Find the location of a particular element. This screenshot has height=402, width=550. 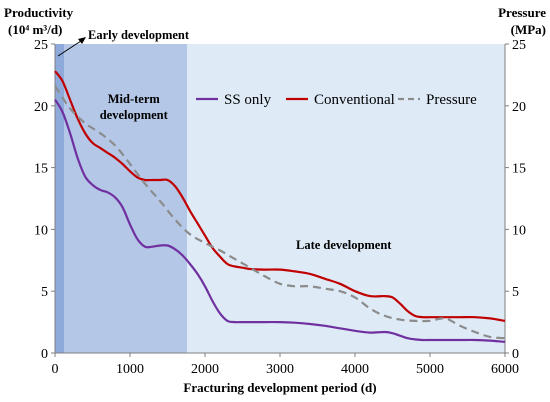

y-tick-label-right: 20 is located at coordinates (519, 107).